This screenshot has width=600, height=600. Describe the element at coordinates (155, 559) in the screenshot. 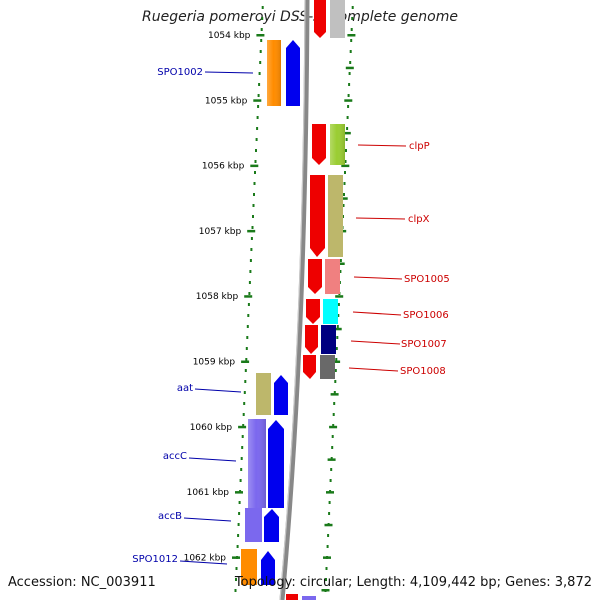

I see `gene-label-spo1012: SPO1012` at that location.